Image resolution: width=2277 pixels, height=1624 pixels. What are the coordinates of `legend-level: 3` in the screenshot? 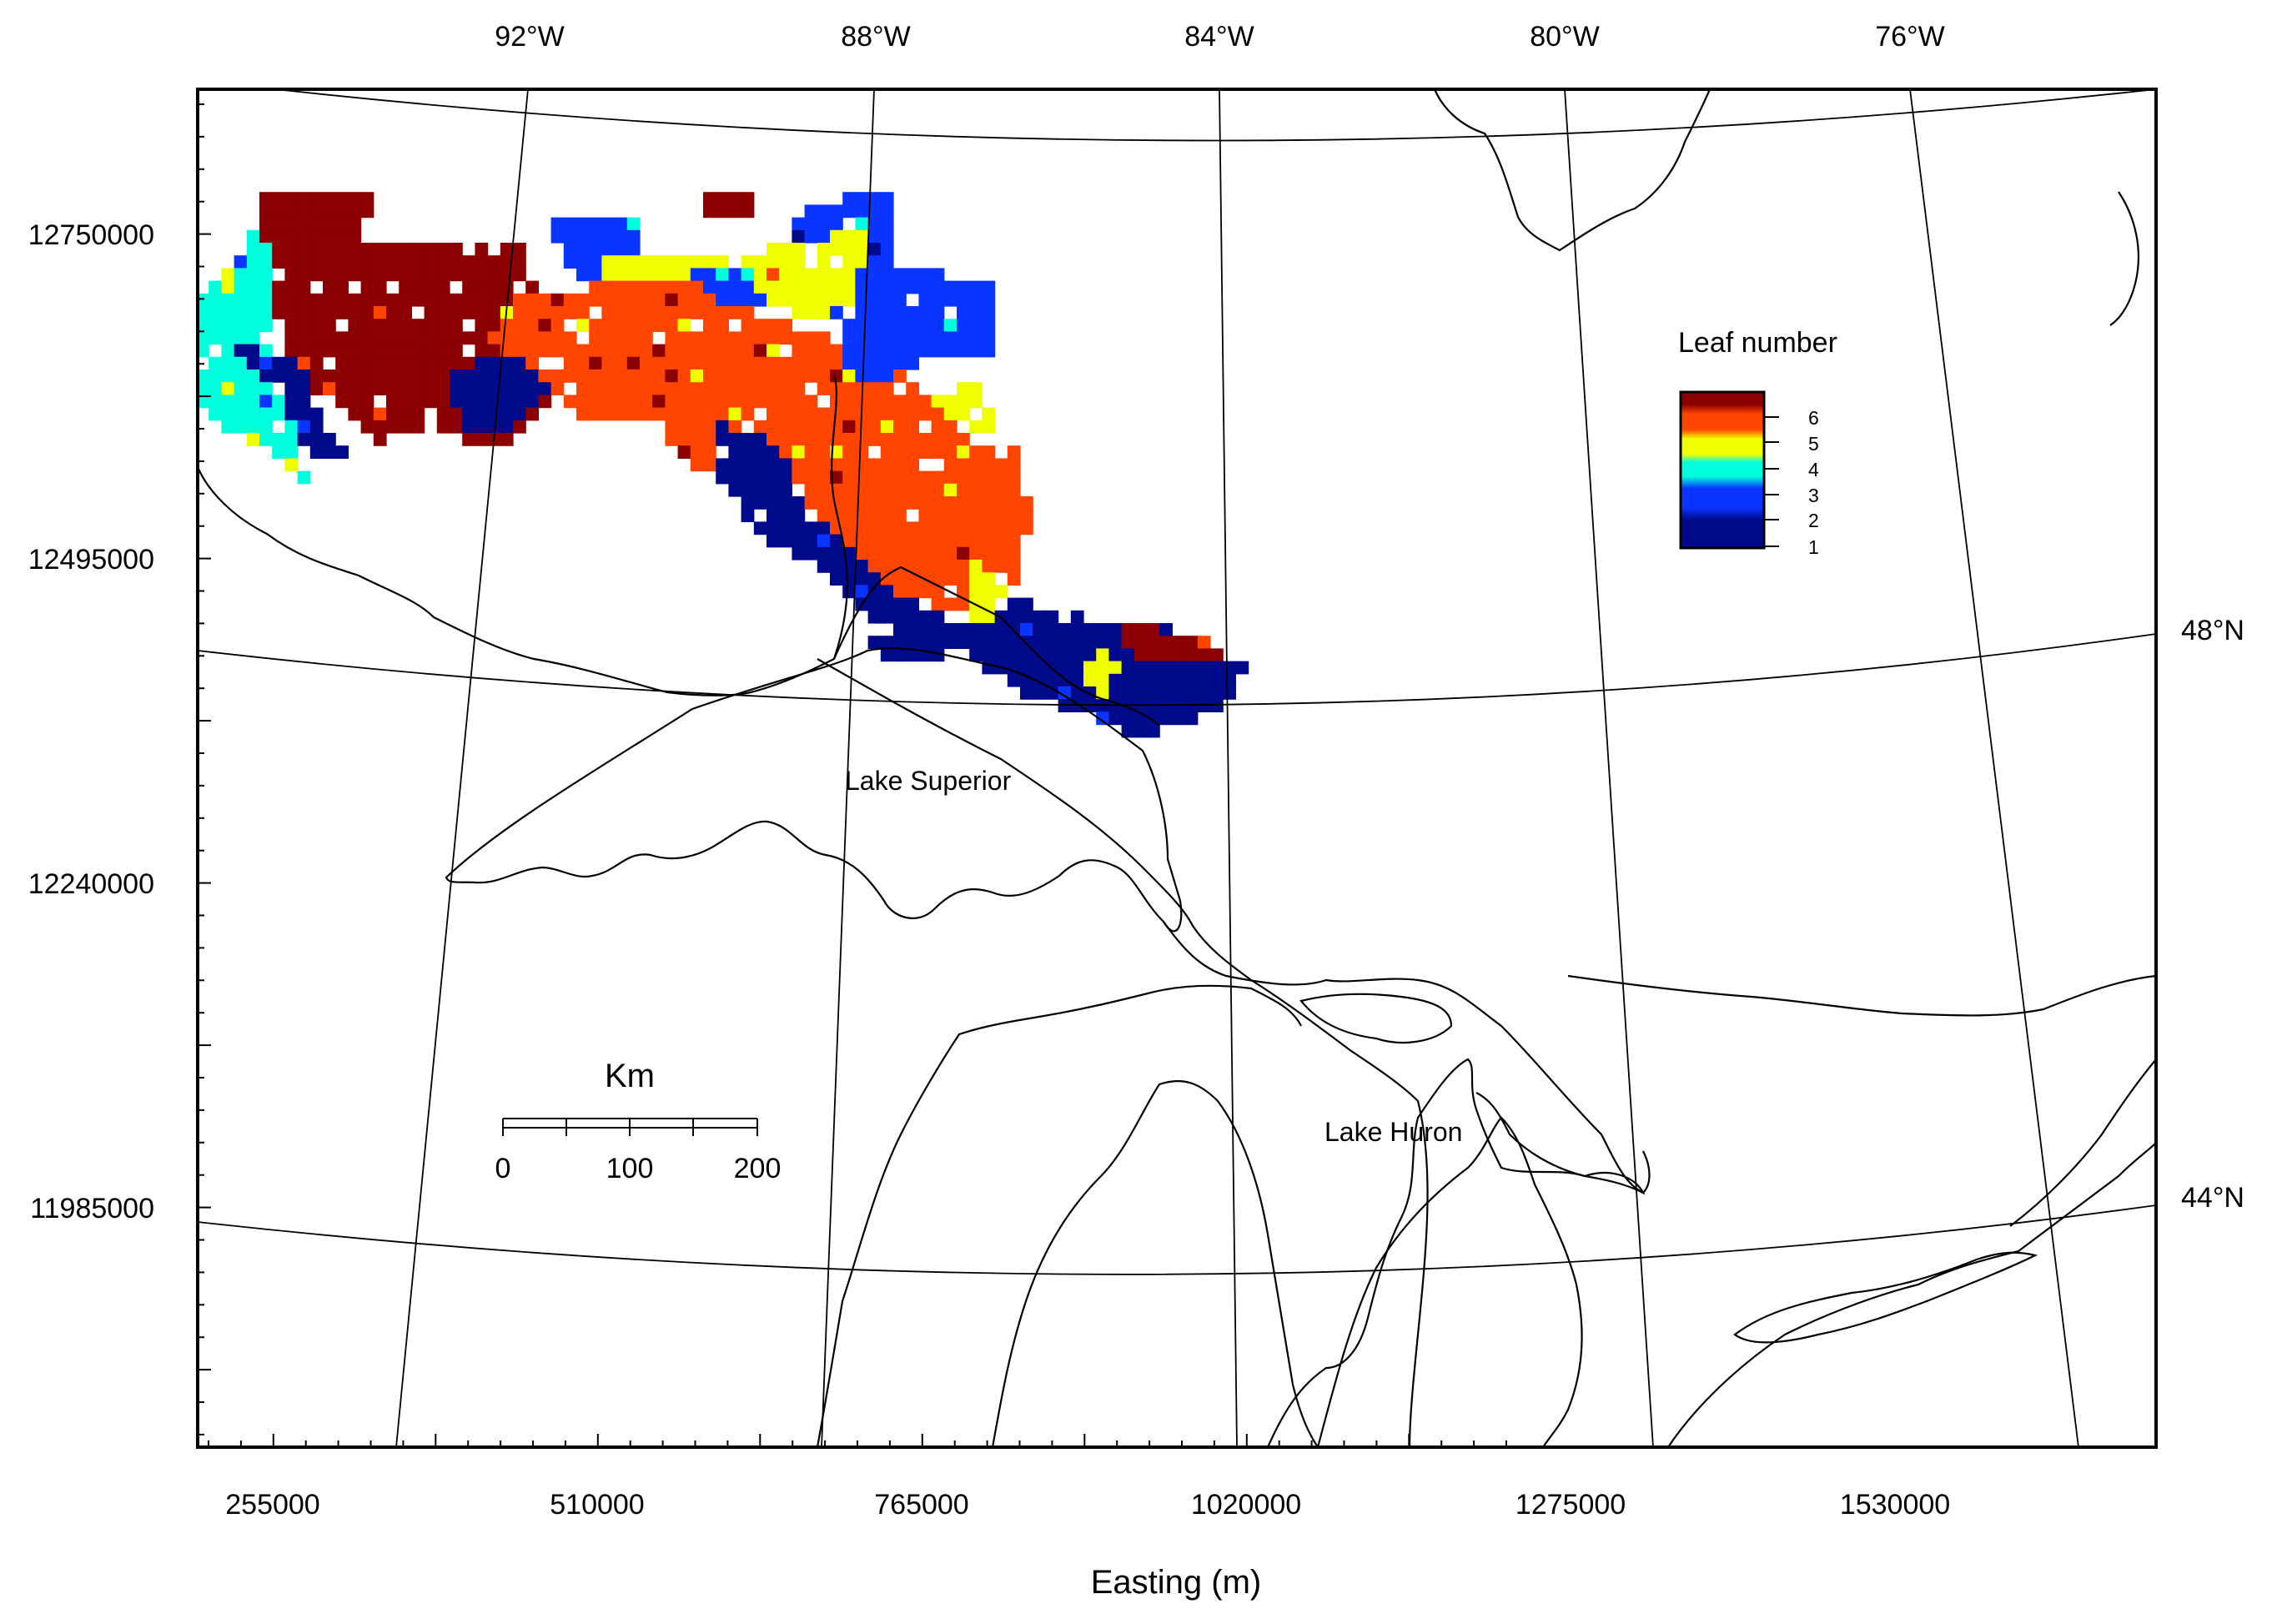 It's located at (1813, 496).